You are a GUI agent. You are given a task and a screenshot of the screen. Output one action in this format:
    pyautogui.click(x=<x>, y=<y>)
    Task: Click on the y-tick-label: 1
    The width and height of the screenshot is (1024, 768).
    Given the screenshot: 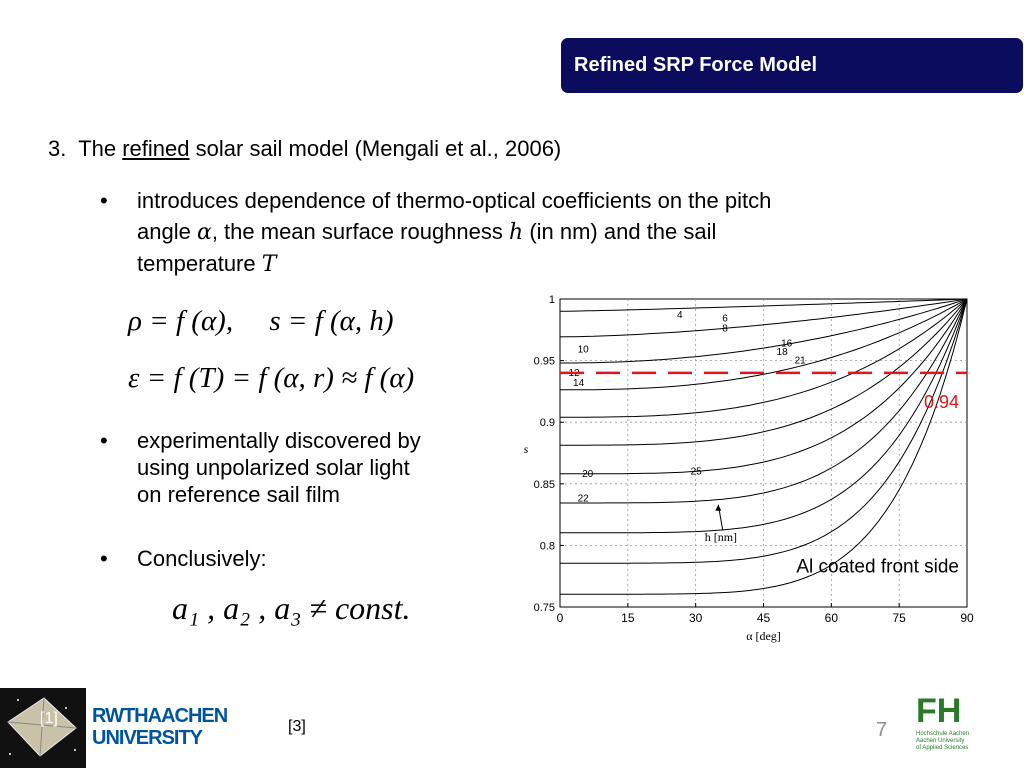 What is the action you would take?
    pyautogui.click(x=552, y=300)
    